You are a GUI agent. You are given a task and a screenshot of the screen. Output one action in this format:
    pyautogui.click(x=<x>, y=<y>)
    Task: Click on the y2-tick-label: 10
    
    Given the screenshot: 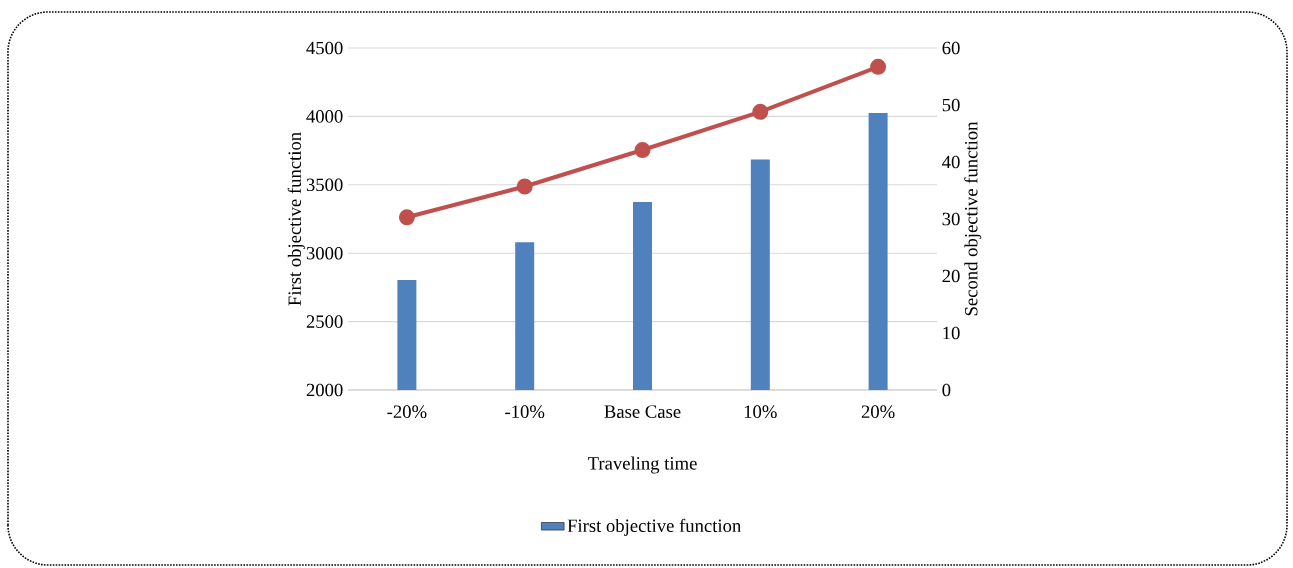 What is the action you would take?
    pyautogui.click(x=951, y=333)
    